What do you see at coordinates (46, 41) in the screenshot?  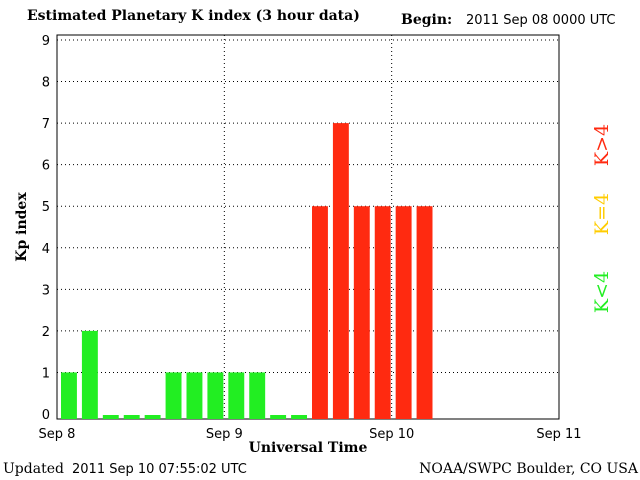 I see `y-tick-label: 9` at bounding box center [46, 41].